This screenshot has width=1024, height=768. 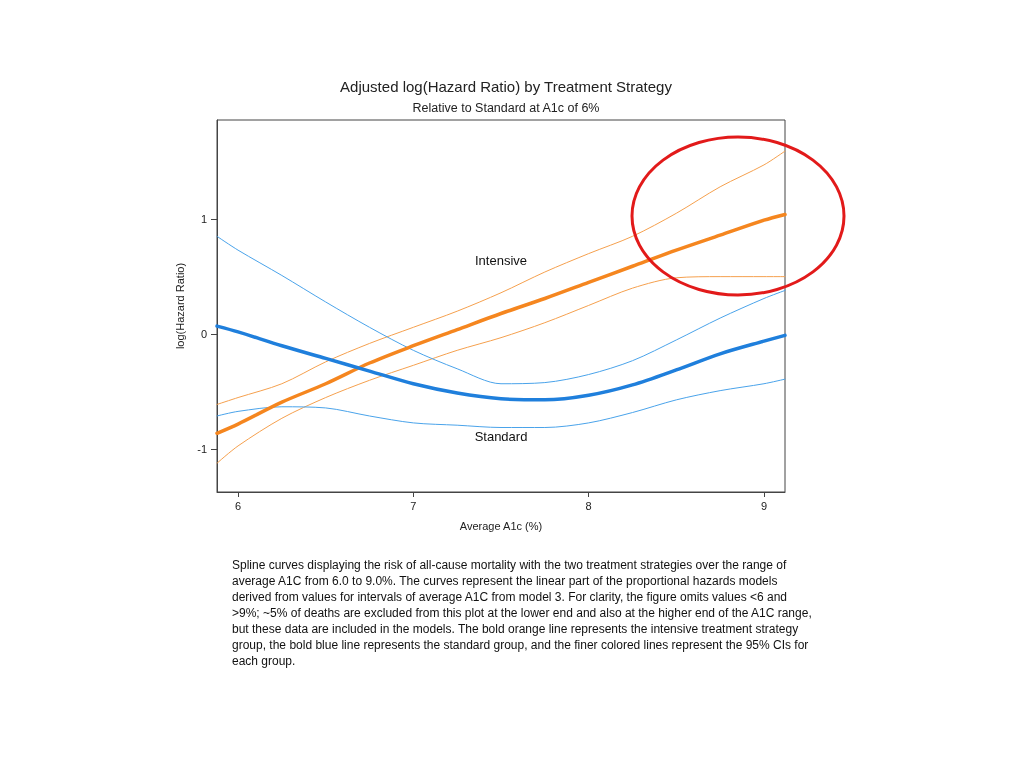 What do you see at coordinates (588, 505) in the screenshot?
I see `x-tick-label: 8` at bounding box center [588, 505].